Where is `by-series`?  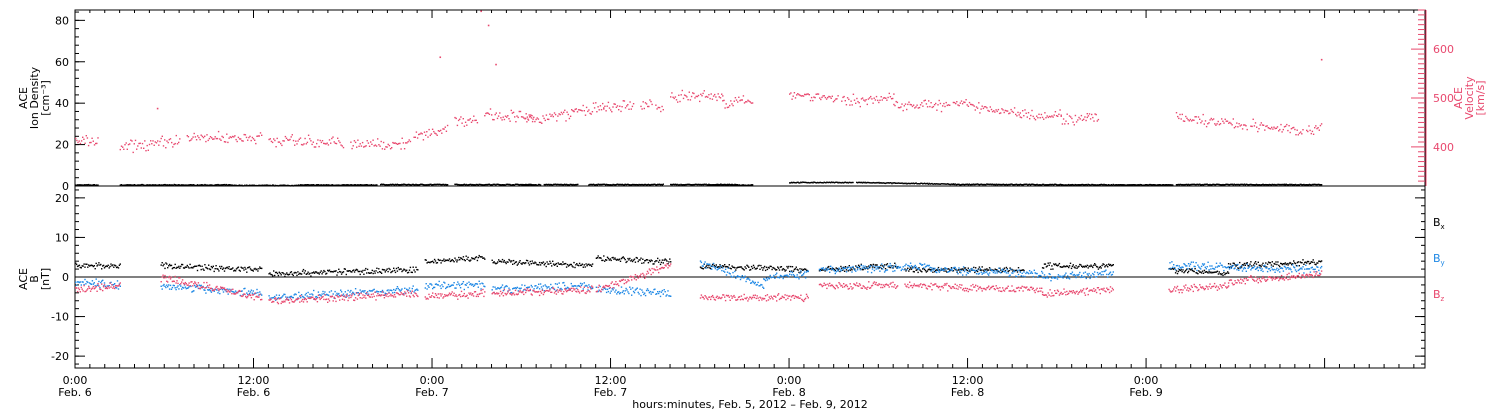 by-series is located at coordinates (699, 280).